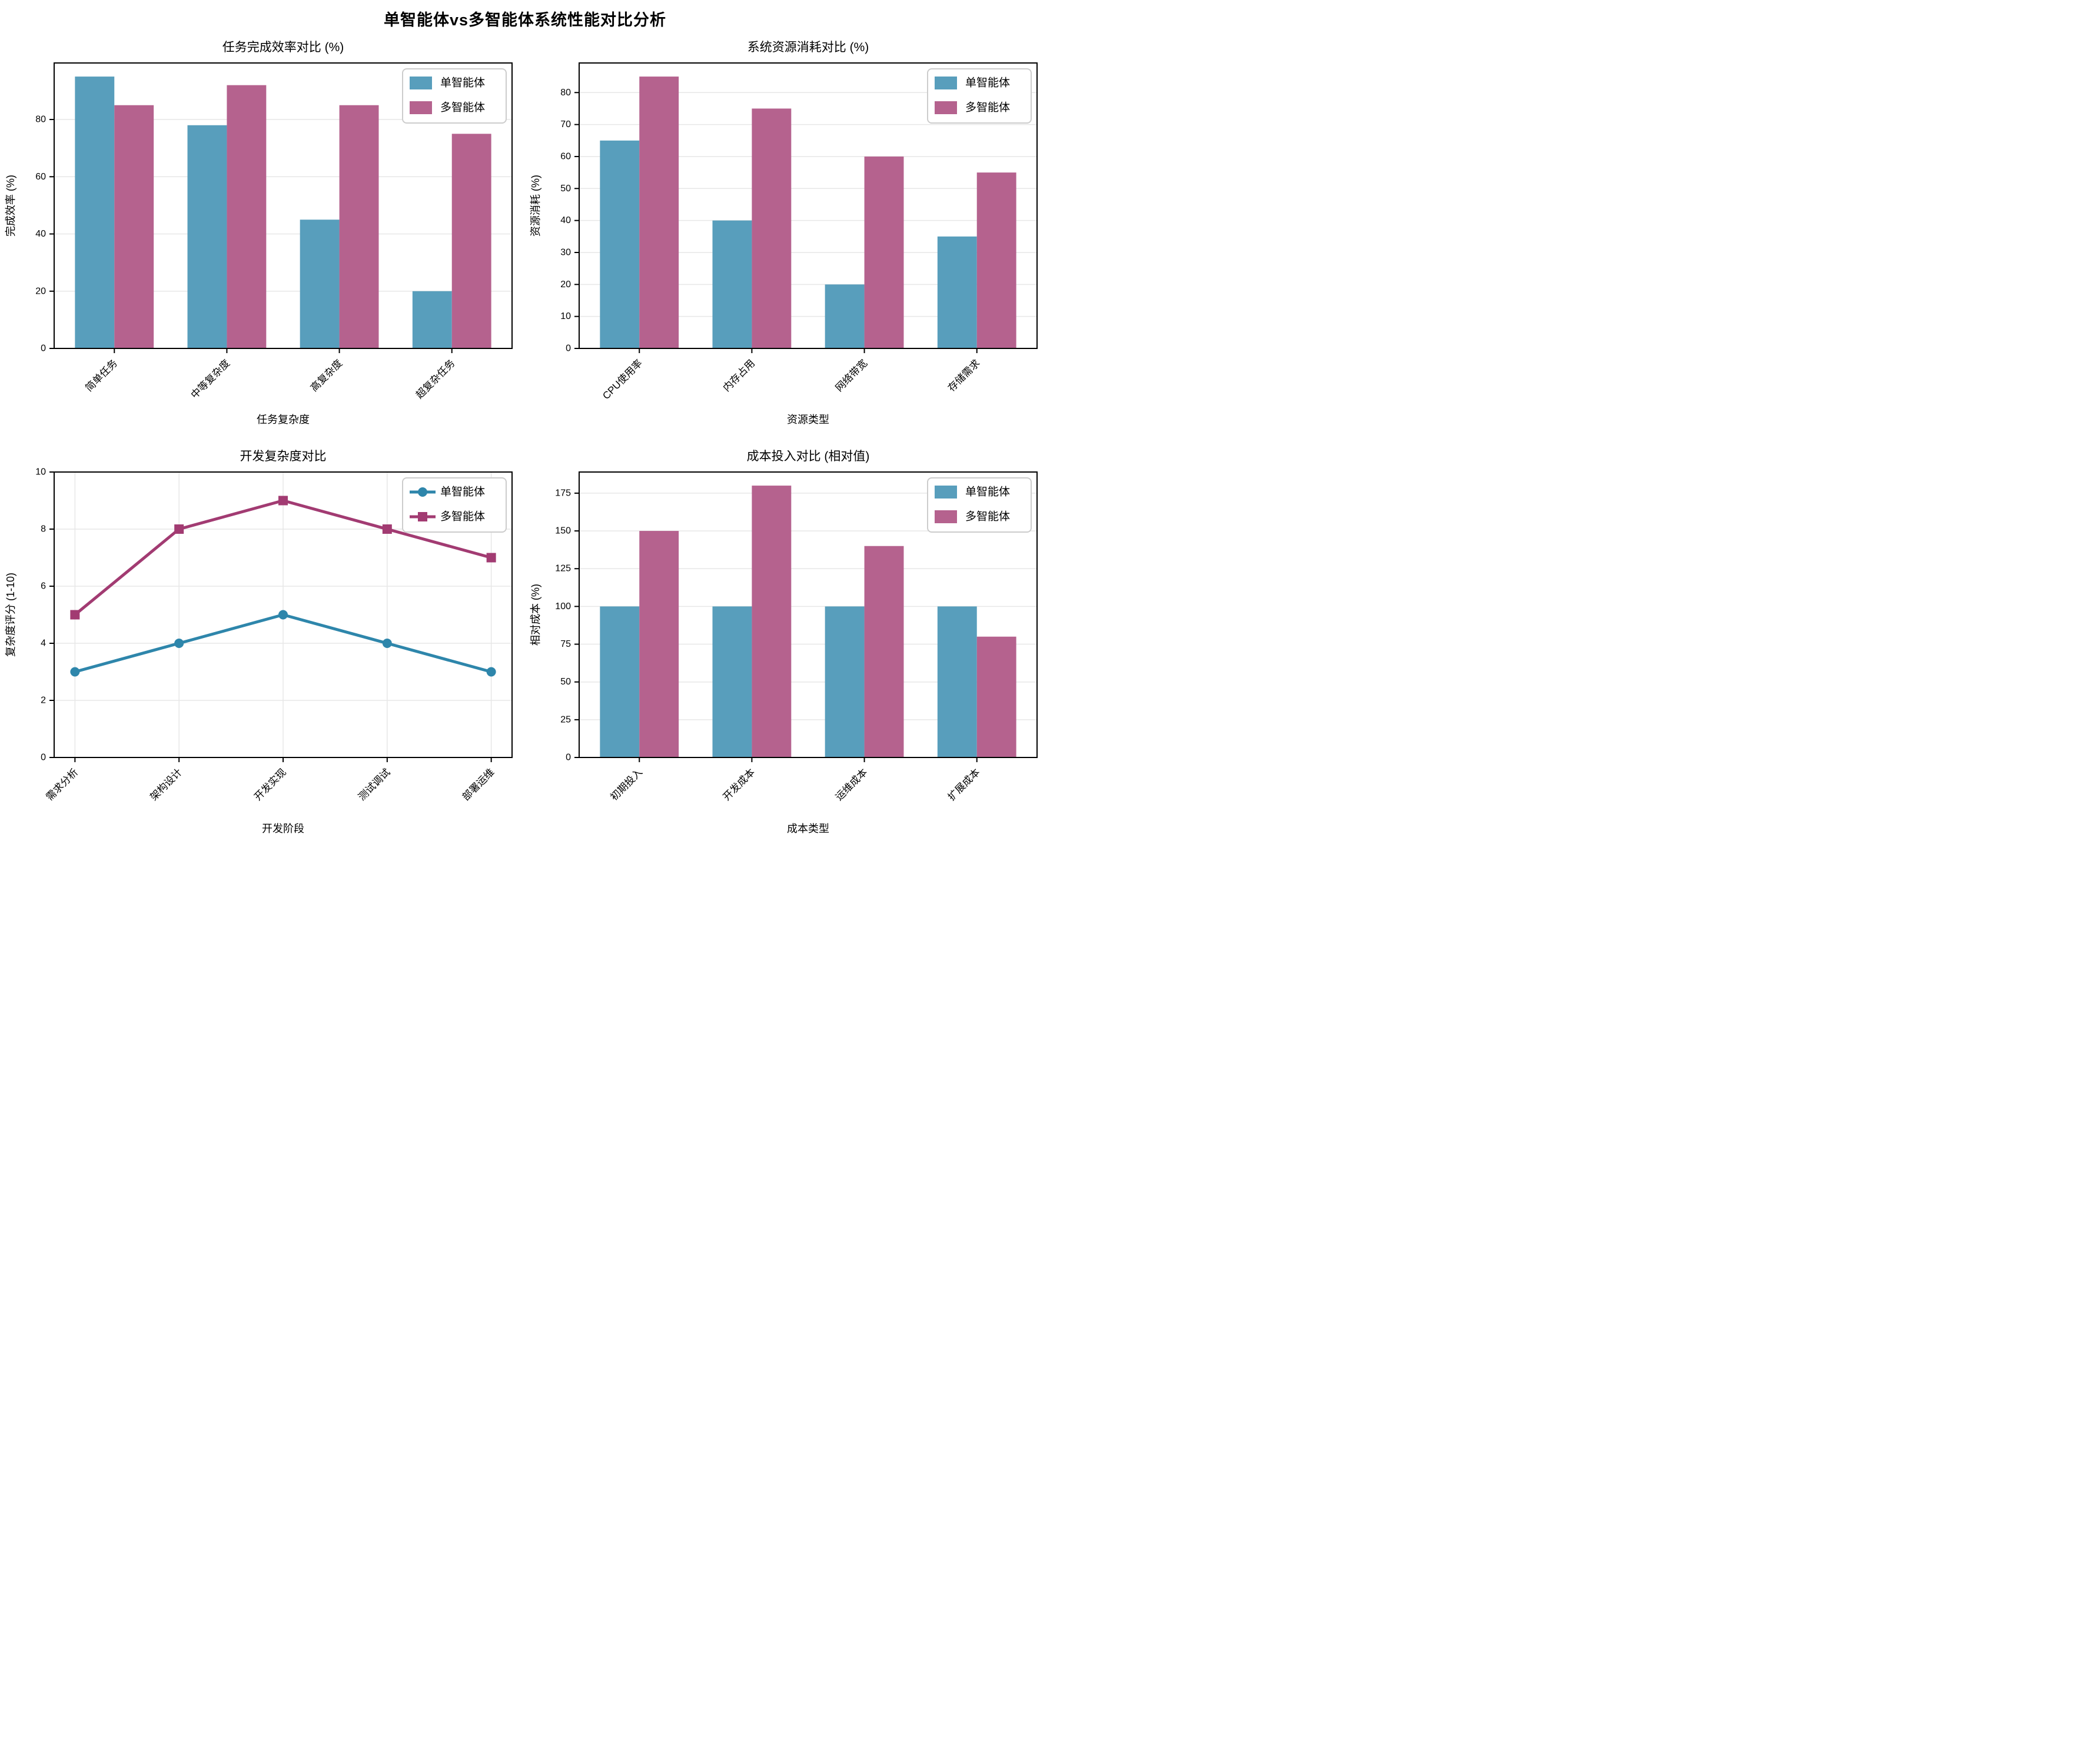 The image size is (2100, 1738). Describe the element at coordinates (563, 493) in the screenshot. I see `y-tick-label: 175` at that location.